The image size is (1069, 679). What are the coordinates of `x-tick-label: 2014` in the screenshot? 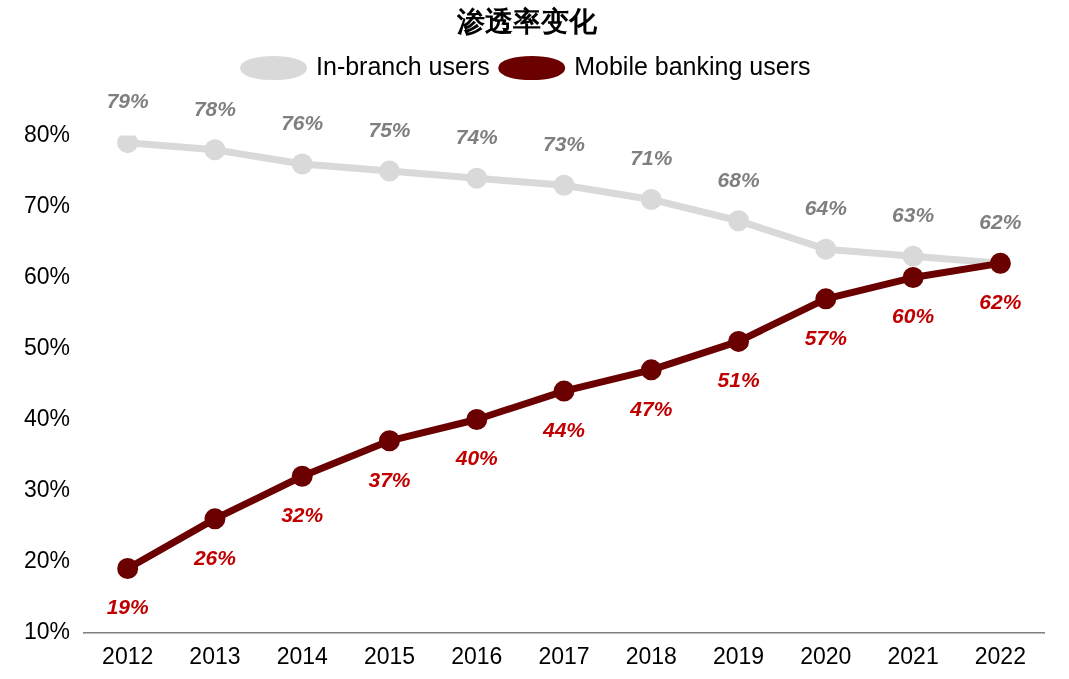 It's located at (302, 655).